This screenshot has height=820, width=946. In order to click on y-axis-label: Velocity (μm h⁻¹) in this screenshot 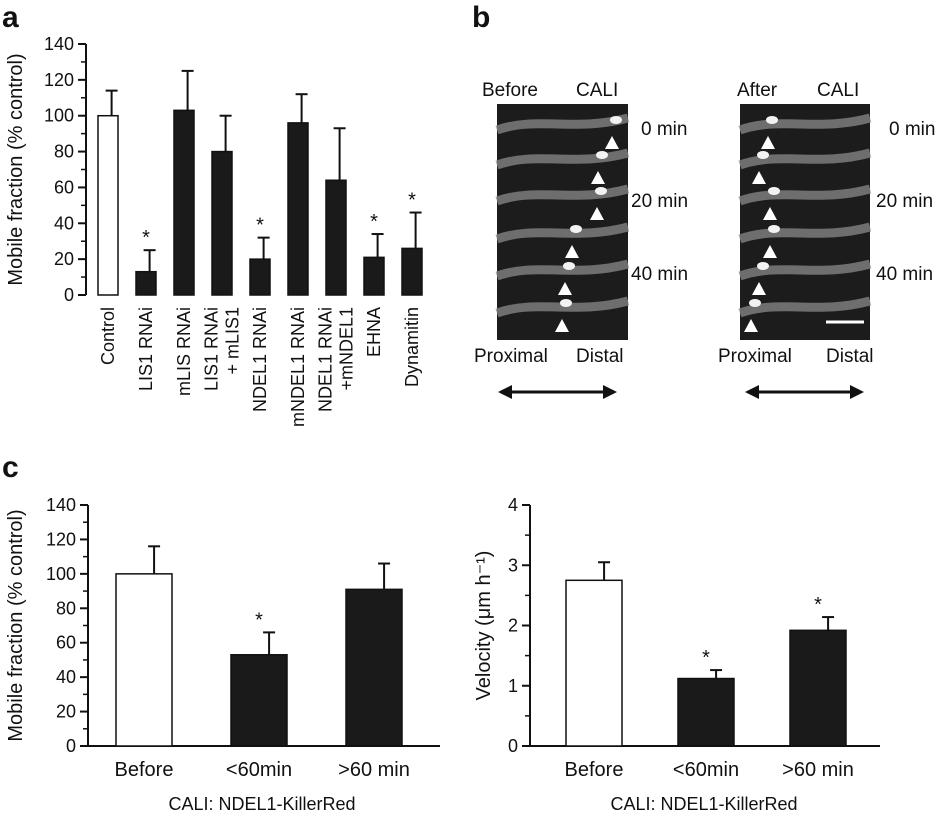, I will do `click(484, 626)`.